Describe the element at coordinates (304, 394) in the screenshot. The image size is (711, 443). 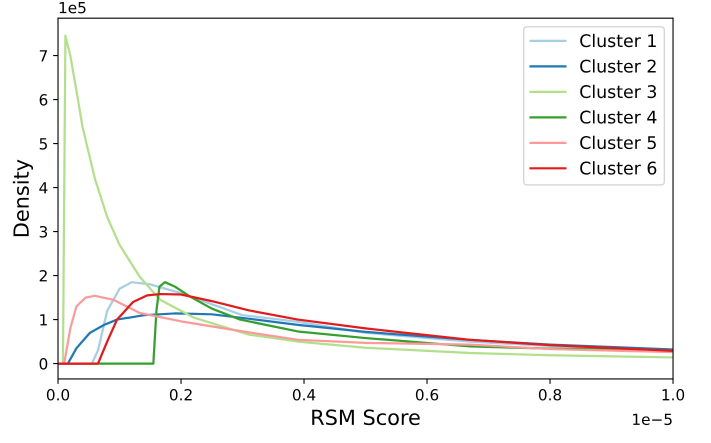
I see `x-tick-label: 0.4` at that location.